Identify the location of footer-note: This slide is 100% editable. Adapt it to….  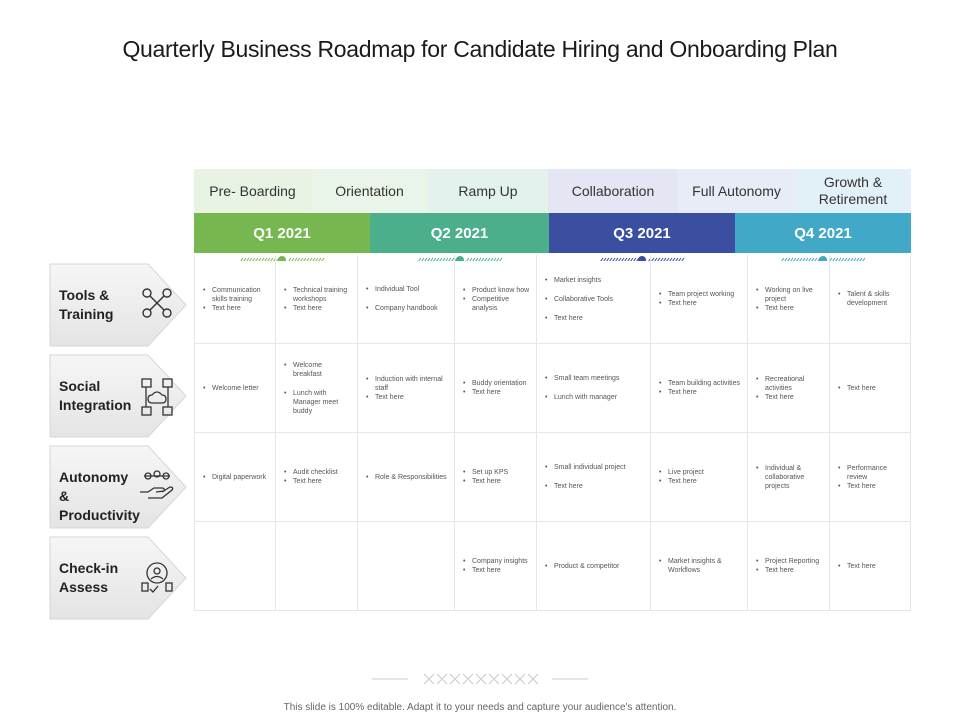
(480, 707).